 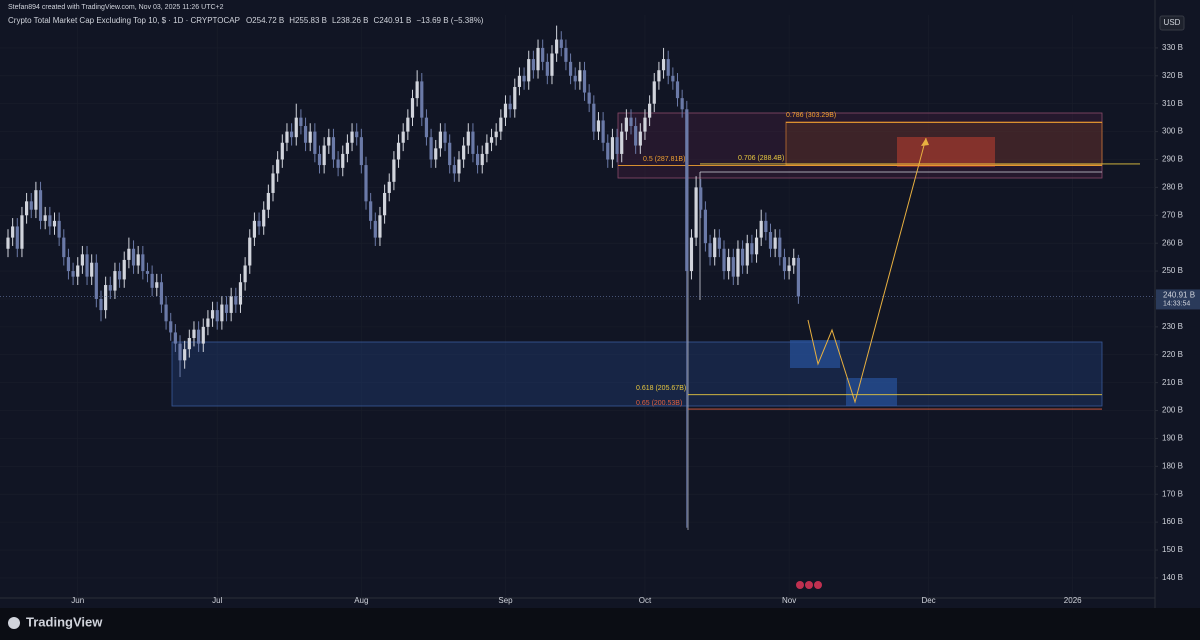 I want to click on y-tick-label: 210 B, so click(x=1172, y=382).